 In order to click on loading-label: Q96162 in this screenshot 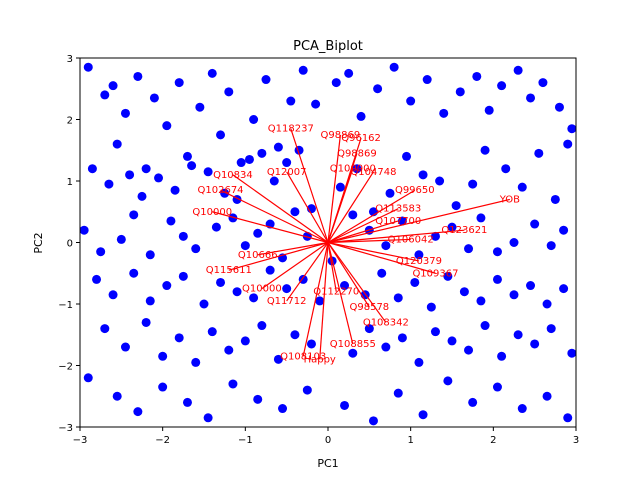, I will do `click(361, 138)`.